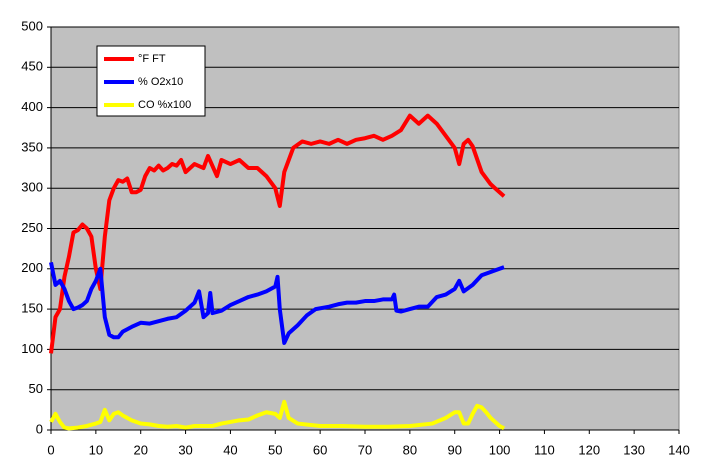  What do you see at coordinates (32, 267) in the screenshot?
I see `y-tick-label: 200` at bounding box center [32, 267].